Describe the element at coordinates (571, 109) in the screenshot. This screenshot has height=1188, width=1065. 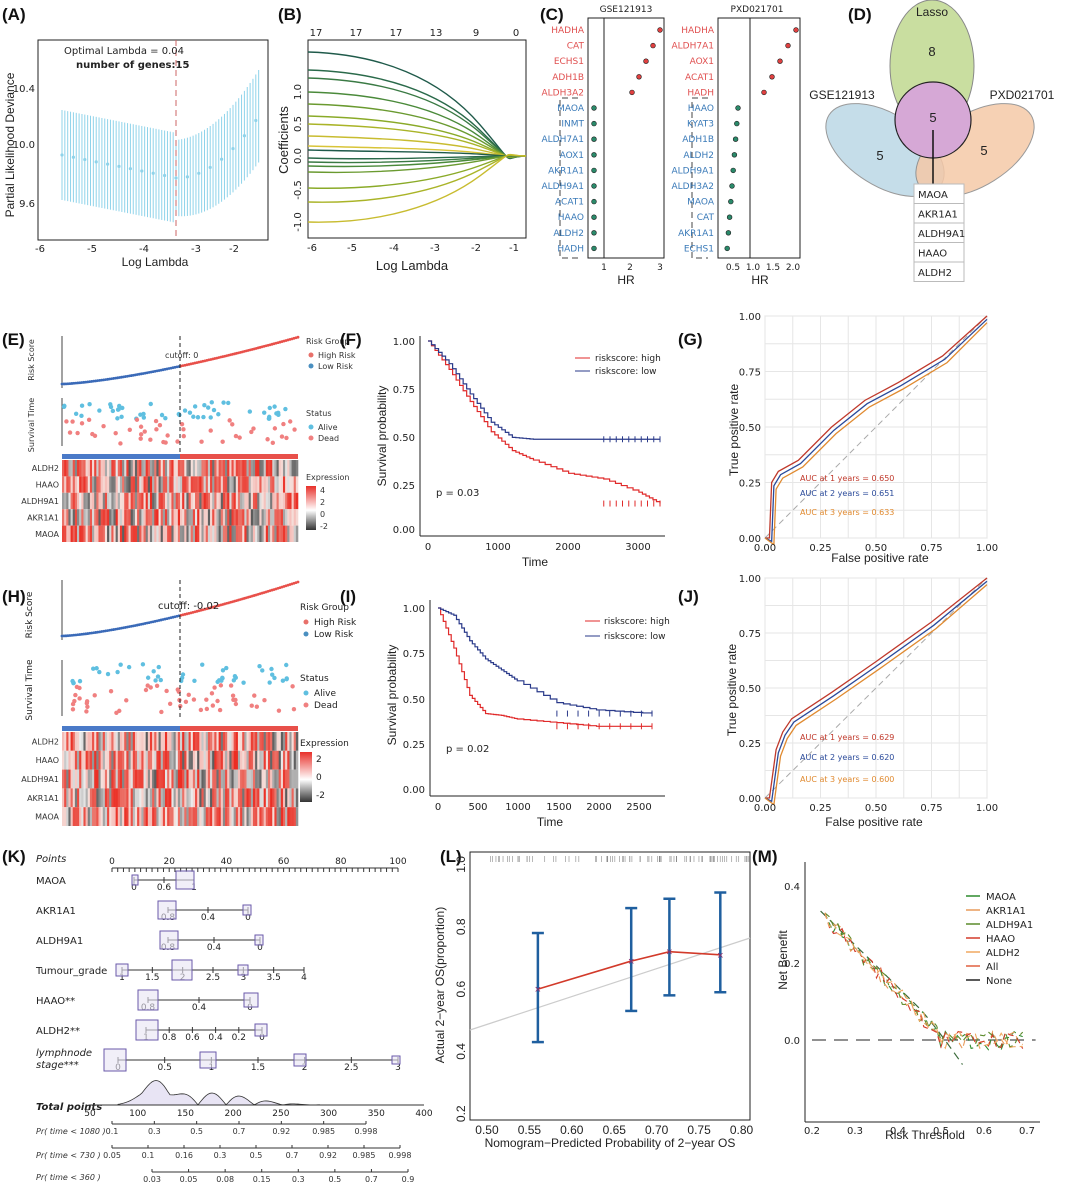
I see `gene-label: MAOA` at that location.